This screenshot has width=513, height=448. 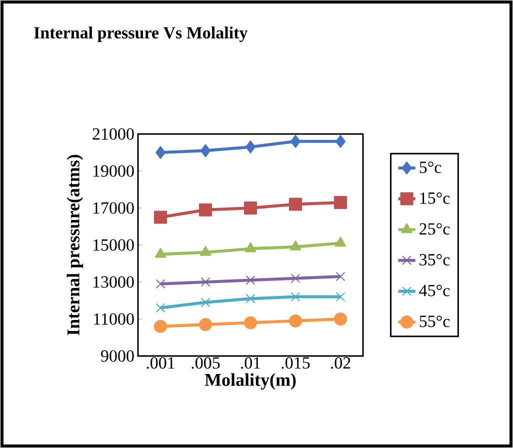 What do you see at coordinates (75, 245) in the screenshot?
I see `y-axis-title: Internal pressure(atms)` at bounding box center [75, 245].